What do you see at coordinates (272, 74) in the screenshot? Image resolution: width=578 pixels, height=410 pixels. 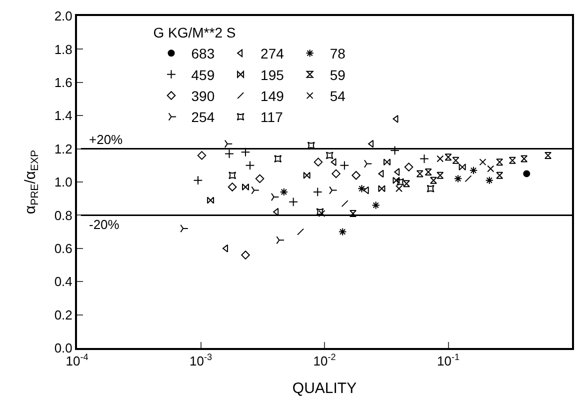 I see `legend-label: 195` at bounding box center [272, 74].